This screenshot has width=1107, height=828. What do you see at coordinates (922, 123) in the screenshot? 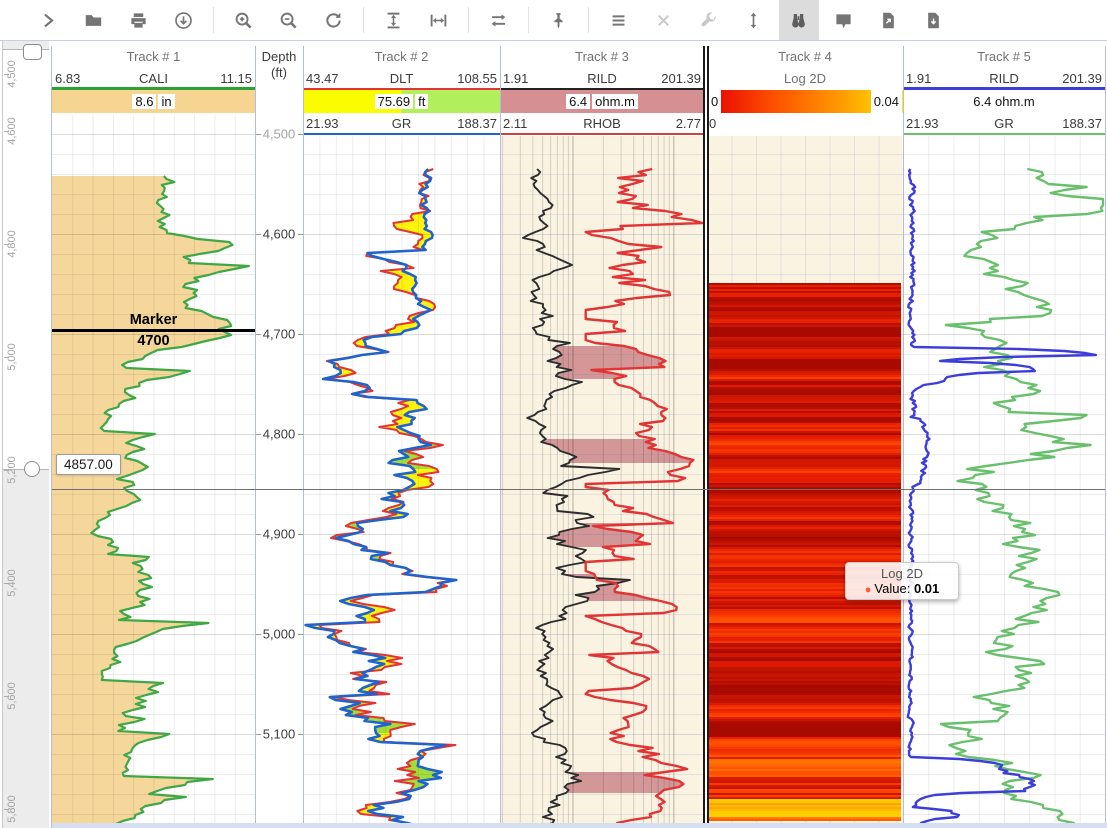
I see `gr5-min: 21.93` at bounding box center [922, 123].